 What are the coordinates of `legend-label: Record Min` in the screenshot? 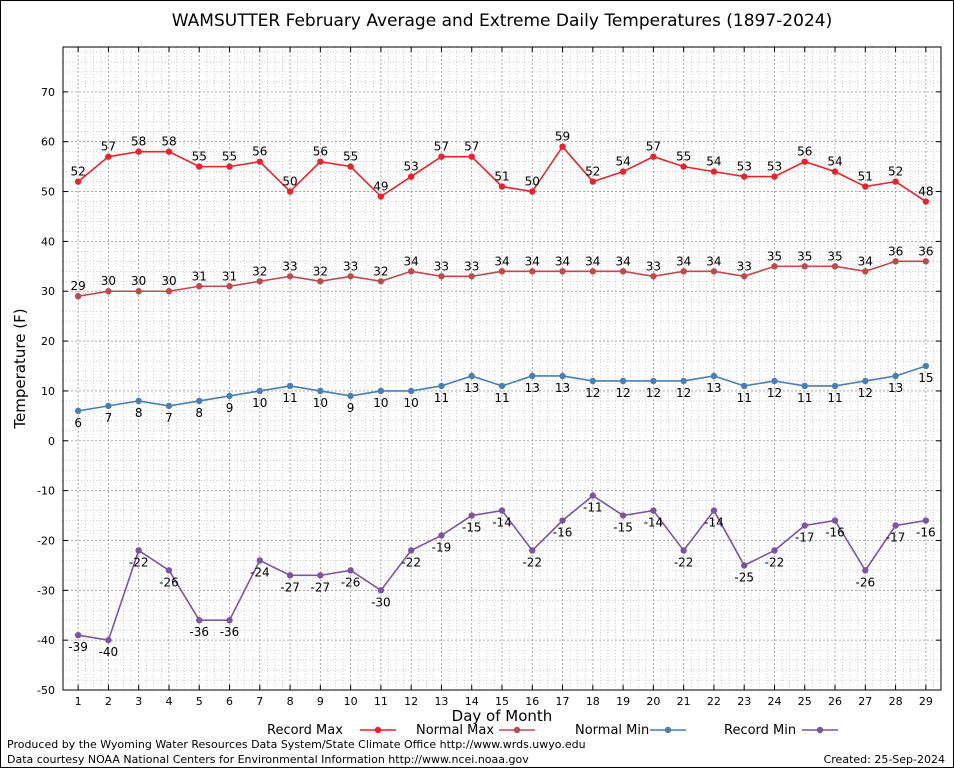 It's located at (760, 730).